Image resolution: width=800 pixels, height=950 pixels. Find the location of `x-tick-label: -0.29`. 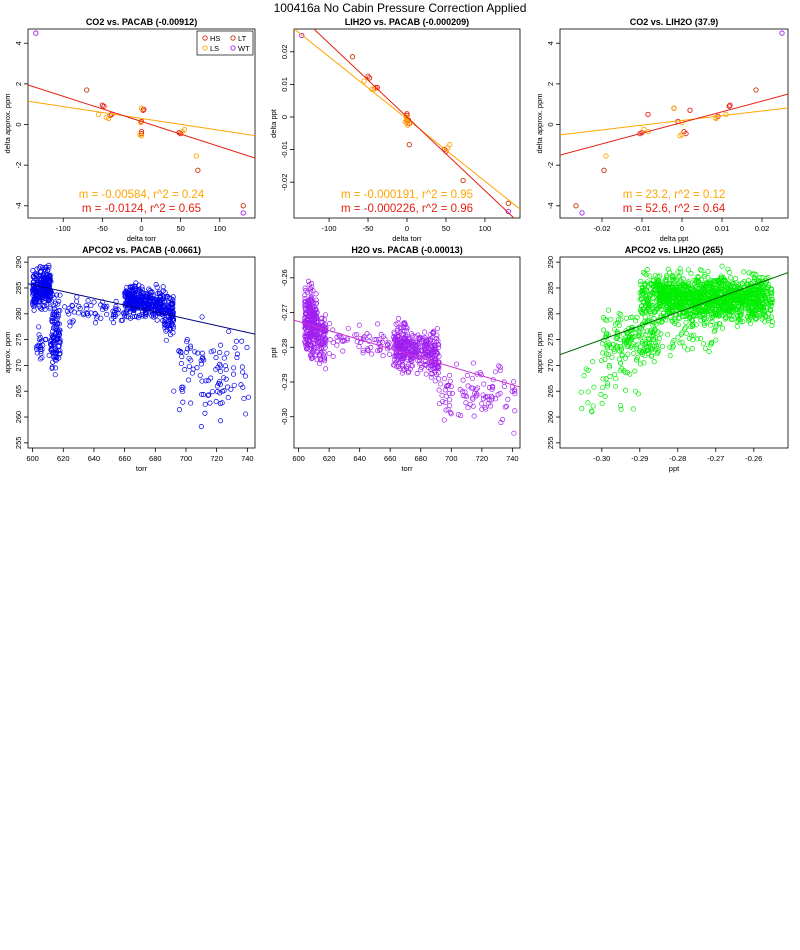

x-tick-label: -0.29 is located at coordinates (639, 458).